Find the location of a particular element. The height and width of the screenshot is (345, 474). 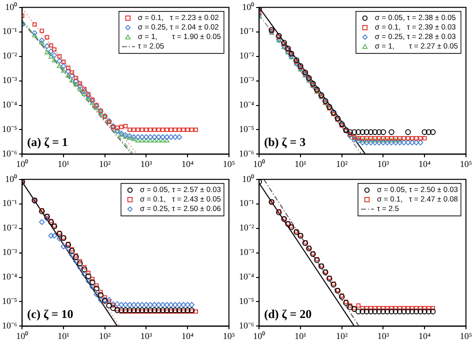

y-tick-label: 10⁻⁵ is located at coordinates (246, 301).